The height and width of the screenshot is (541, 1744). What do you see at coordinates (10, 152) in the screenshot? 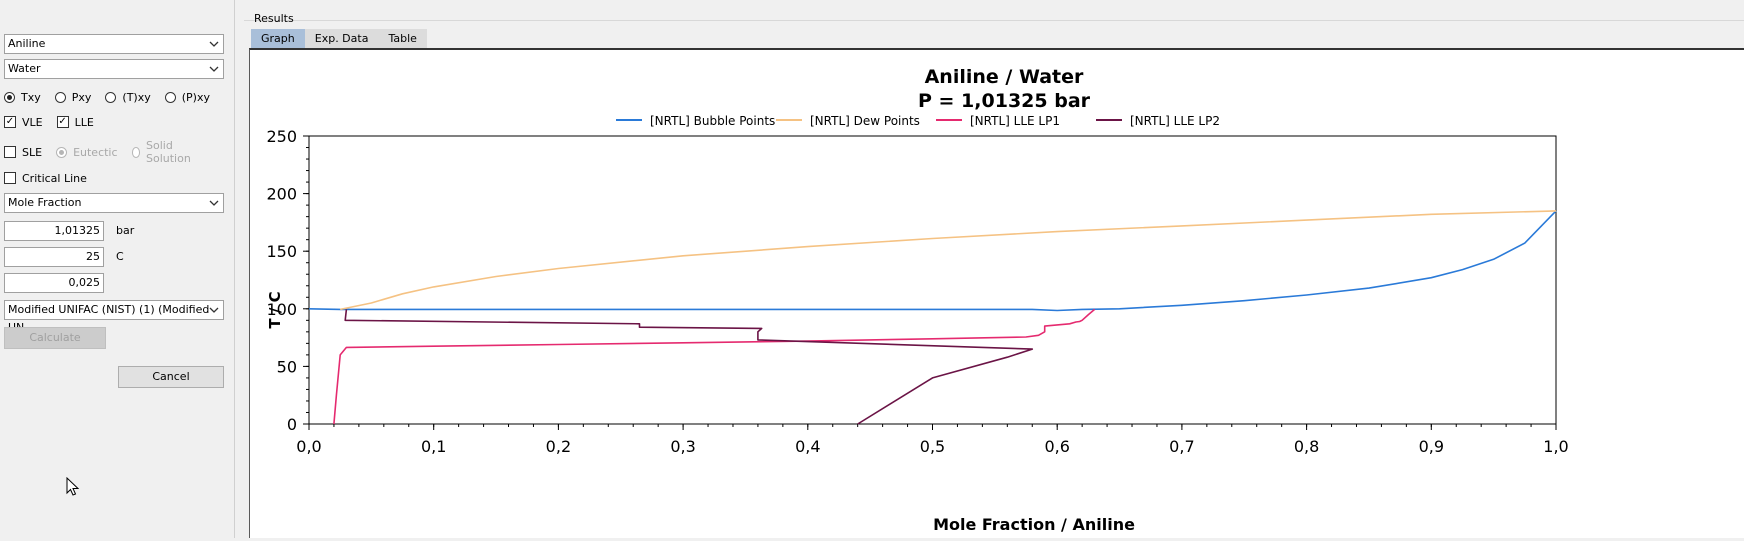
I see `sle-check-box` at bounding box center [10, 152].